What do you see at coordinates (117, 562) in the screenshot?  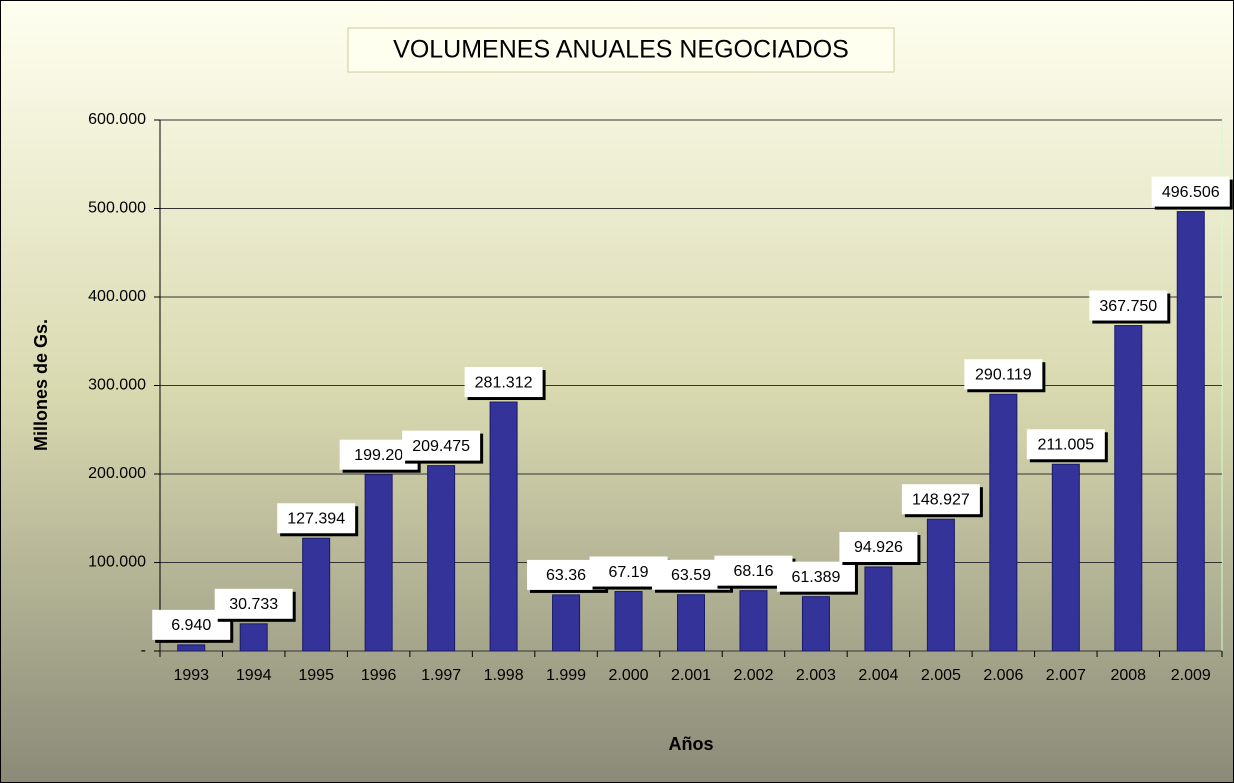 I see `y-tick-label: 100.000` at bounding box center [117, 562].